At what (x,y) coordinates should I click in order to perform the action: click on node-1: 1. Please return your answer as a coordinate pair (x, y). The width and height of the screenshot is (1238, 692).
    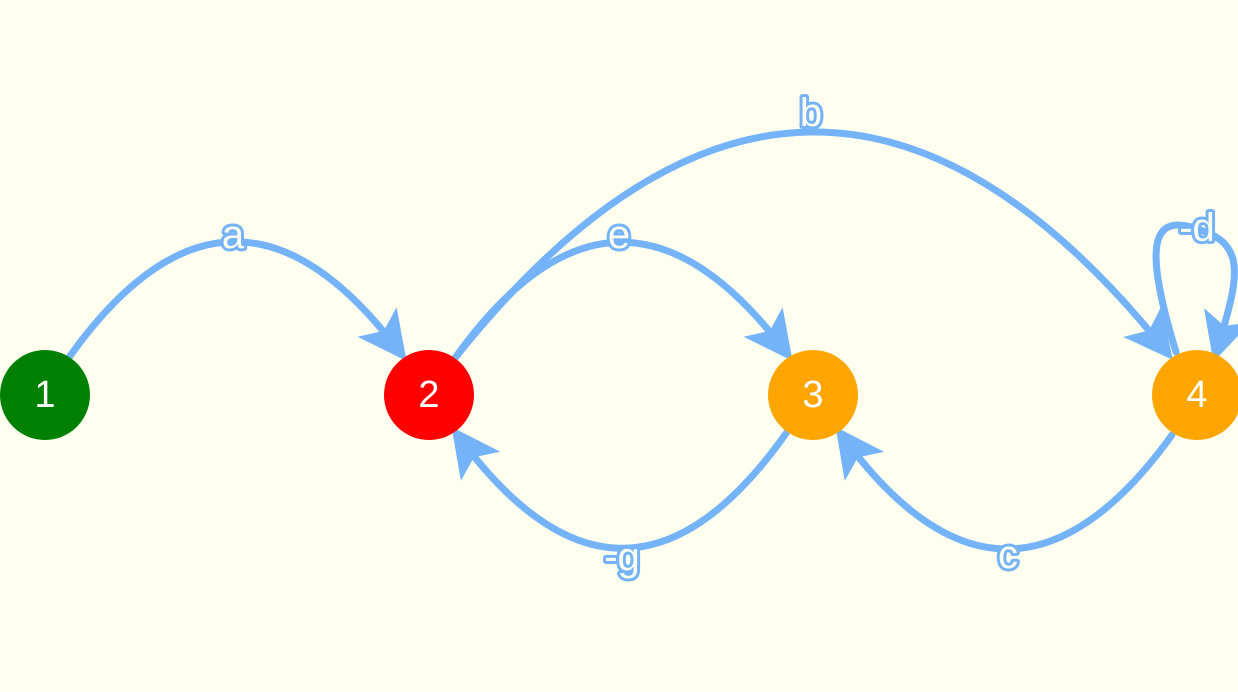
    Looking at the image, I should click on (45, 395).